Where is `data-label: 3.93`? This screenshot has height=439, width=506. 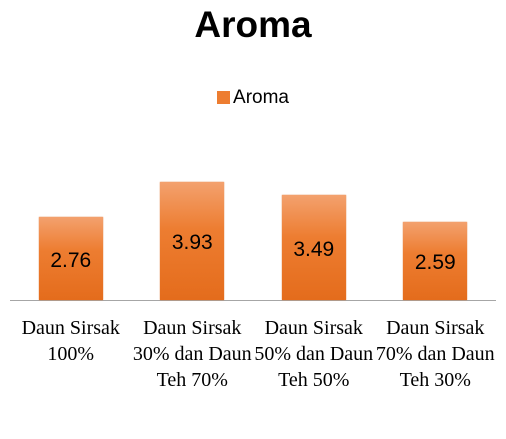 data-label: 3.93 is located at coordinates (192, 243).